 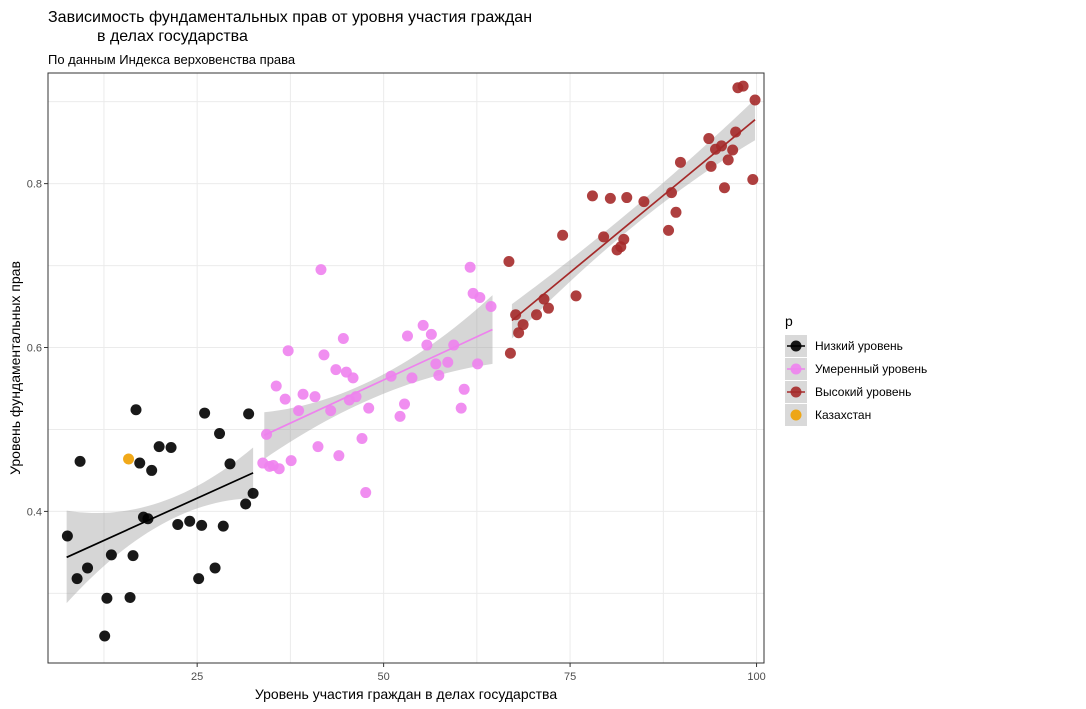 I want to click on legend-label: Казахстан, so click(x=843, y=415).